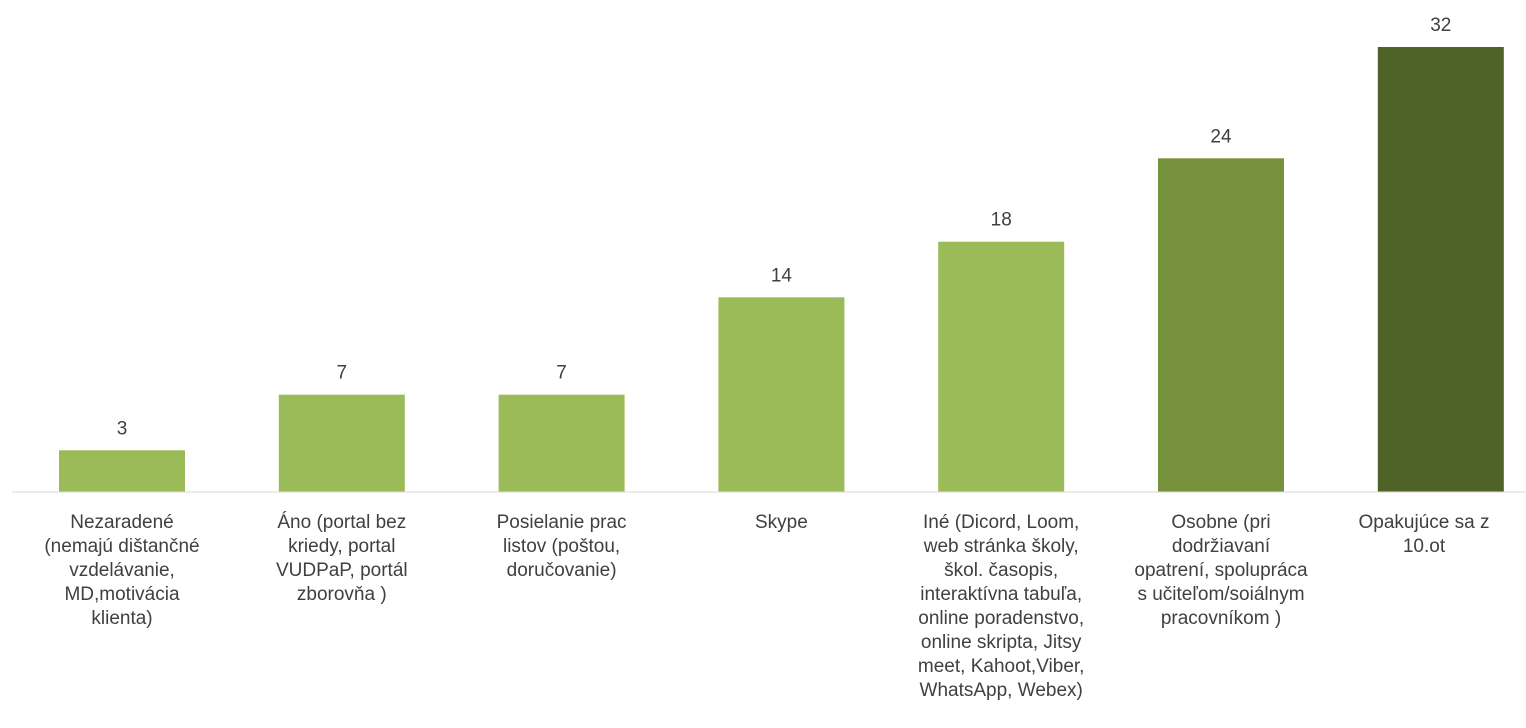 This screenshot has width=1526, height=728. What do you see at coordinates (1440, 25) in the screenshot?
I see `data-label-7: 32` at bounding box center [1440, 25].